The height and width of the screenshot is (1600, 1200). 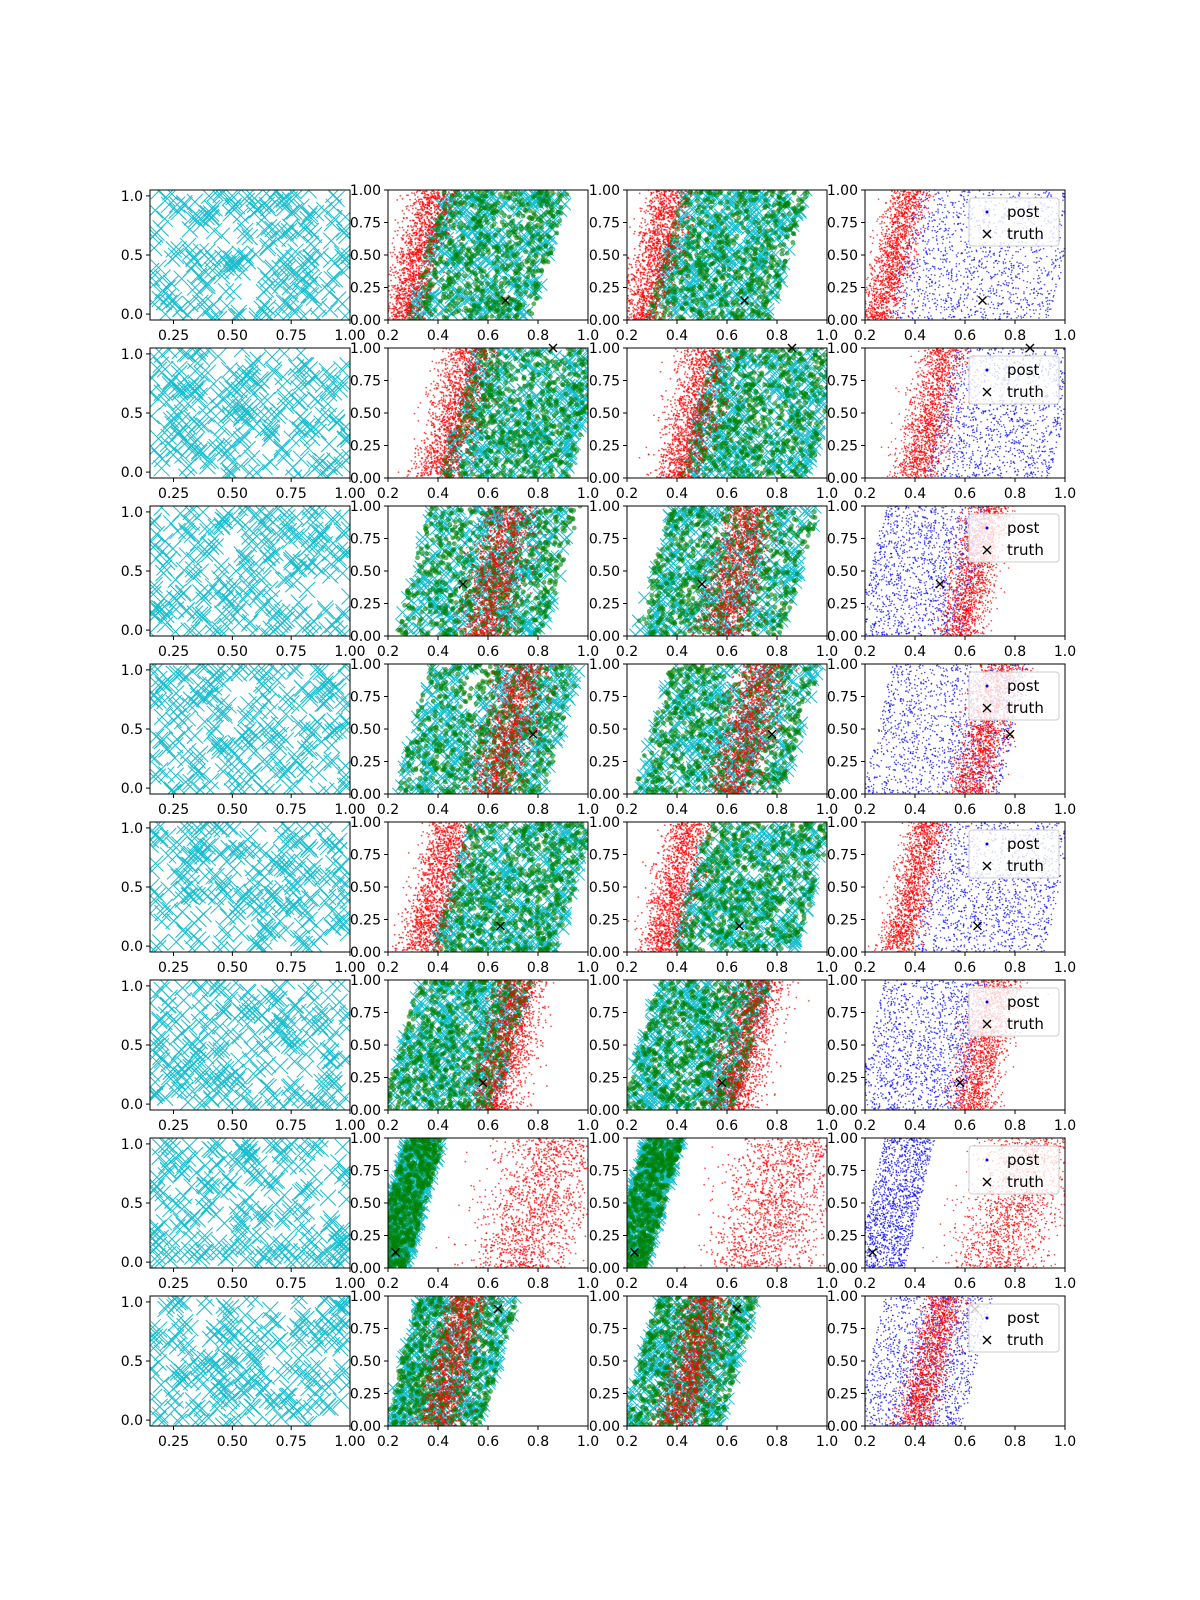 What do you see at coordinates (232, 336) in the screenshot?
I see `x-tick-label: 0.50` at bounding box center [232, 336].